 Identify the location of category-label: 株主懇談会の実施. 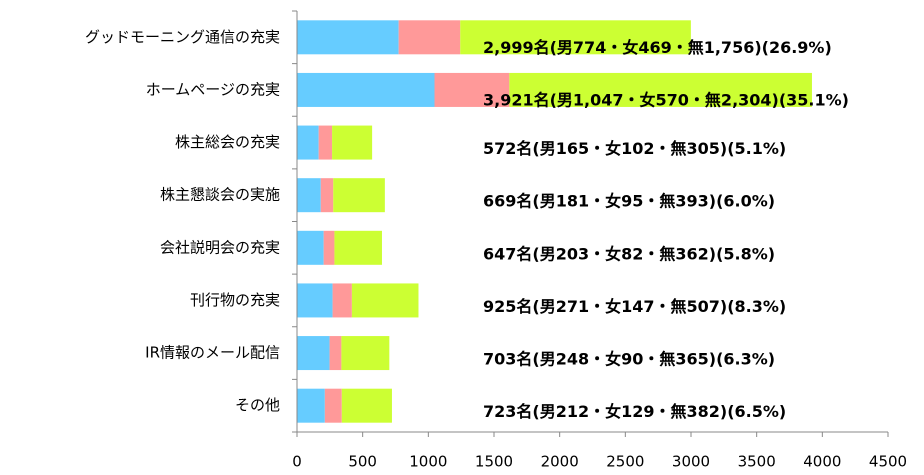
(220, 195).